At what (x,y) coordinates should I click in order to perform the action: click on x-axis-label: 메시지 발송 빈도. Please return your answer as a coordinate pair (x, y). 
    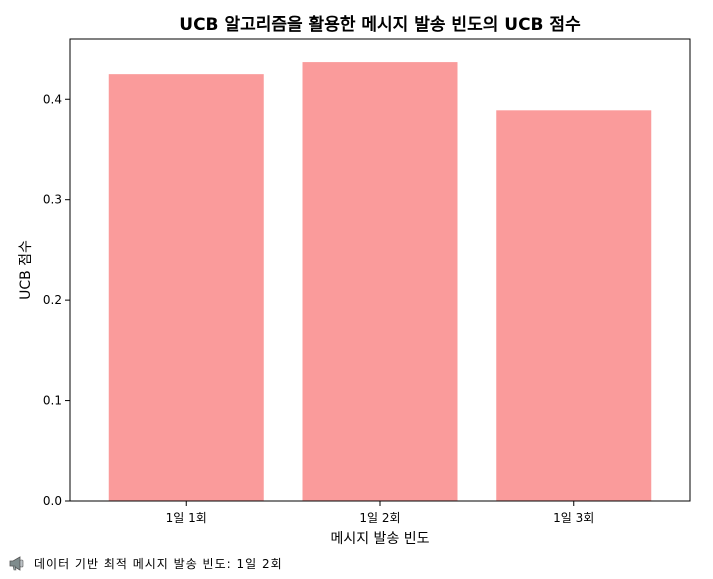
    Looking at the image, I should click on (379, 539).